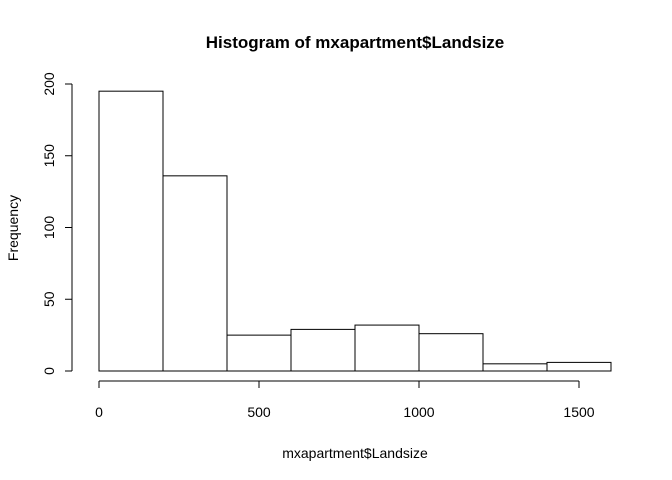  I want to click on x-tick-label-3: 1500, so click(578, 412).